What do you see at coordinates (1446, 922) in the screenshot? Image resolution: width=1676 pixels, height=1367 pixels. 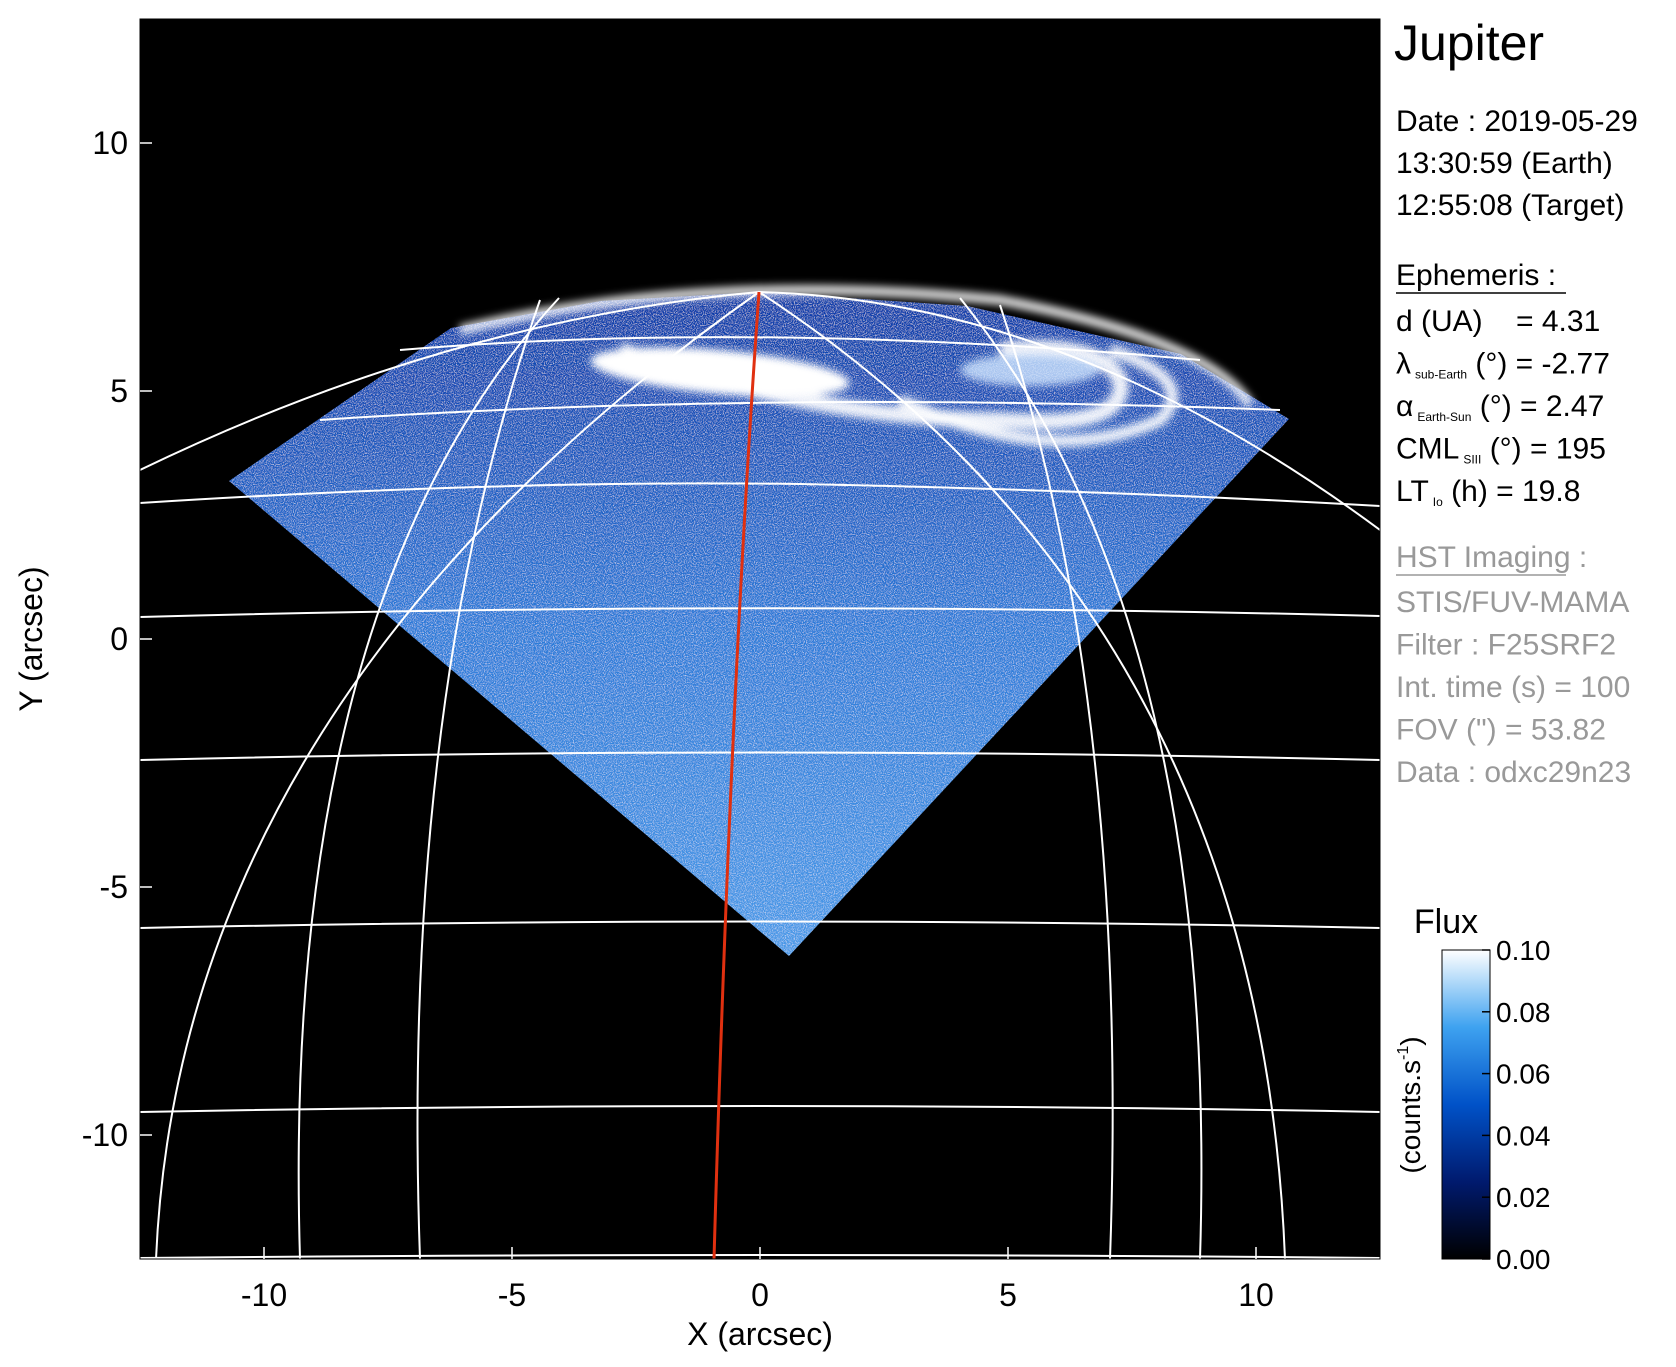 I see `colorbar-title: Flux` at bounding box center [1446, 922].